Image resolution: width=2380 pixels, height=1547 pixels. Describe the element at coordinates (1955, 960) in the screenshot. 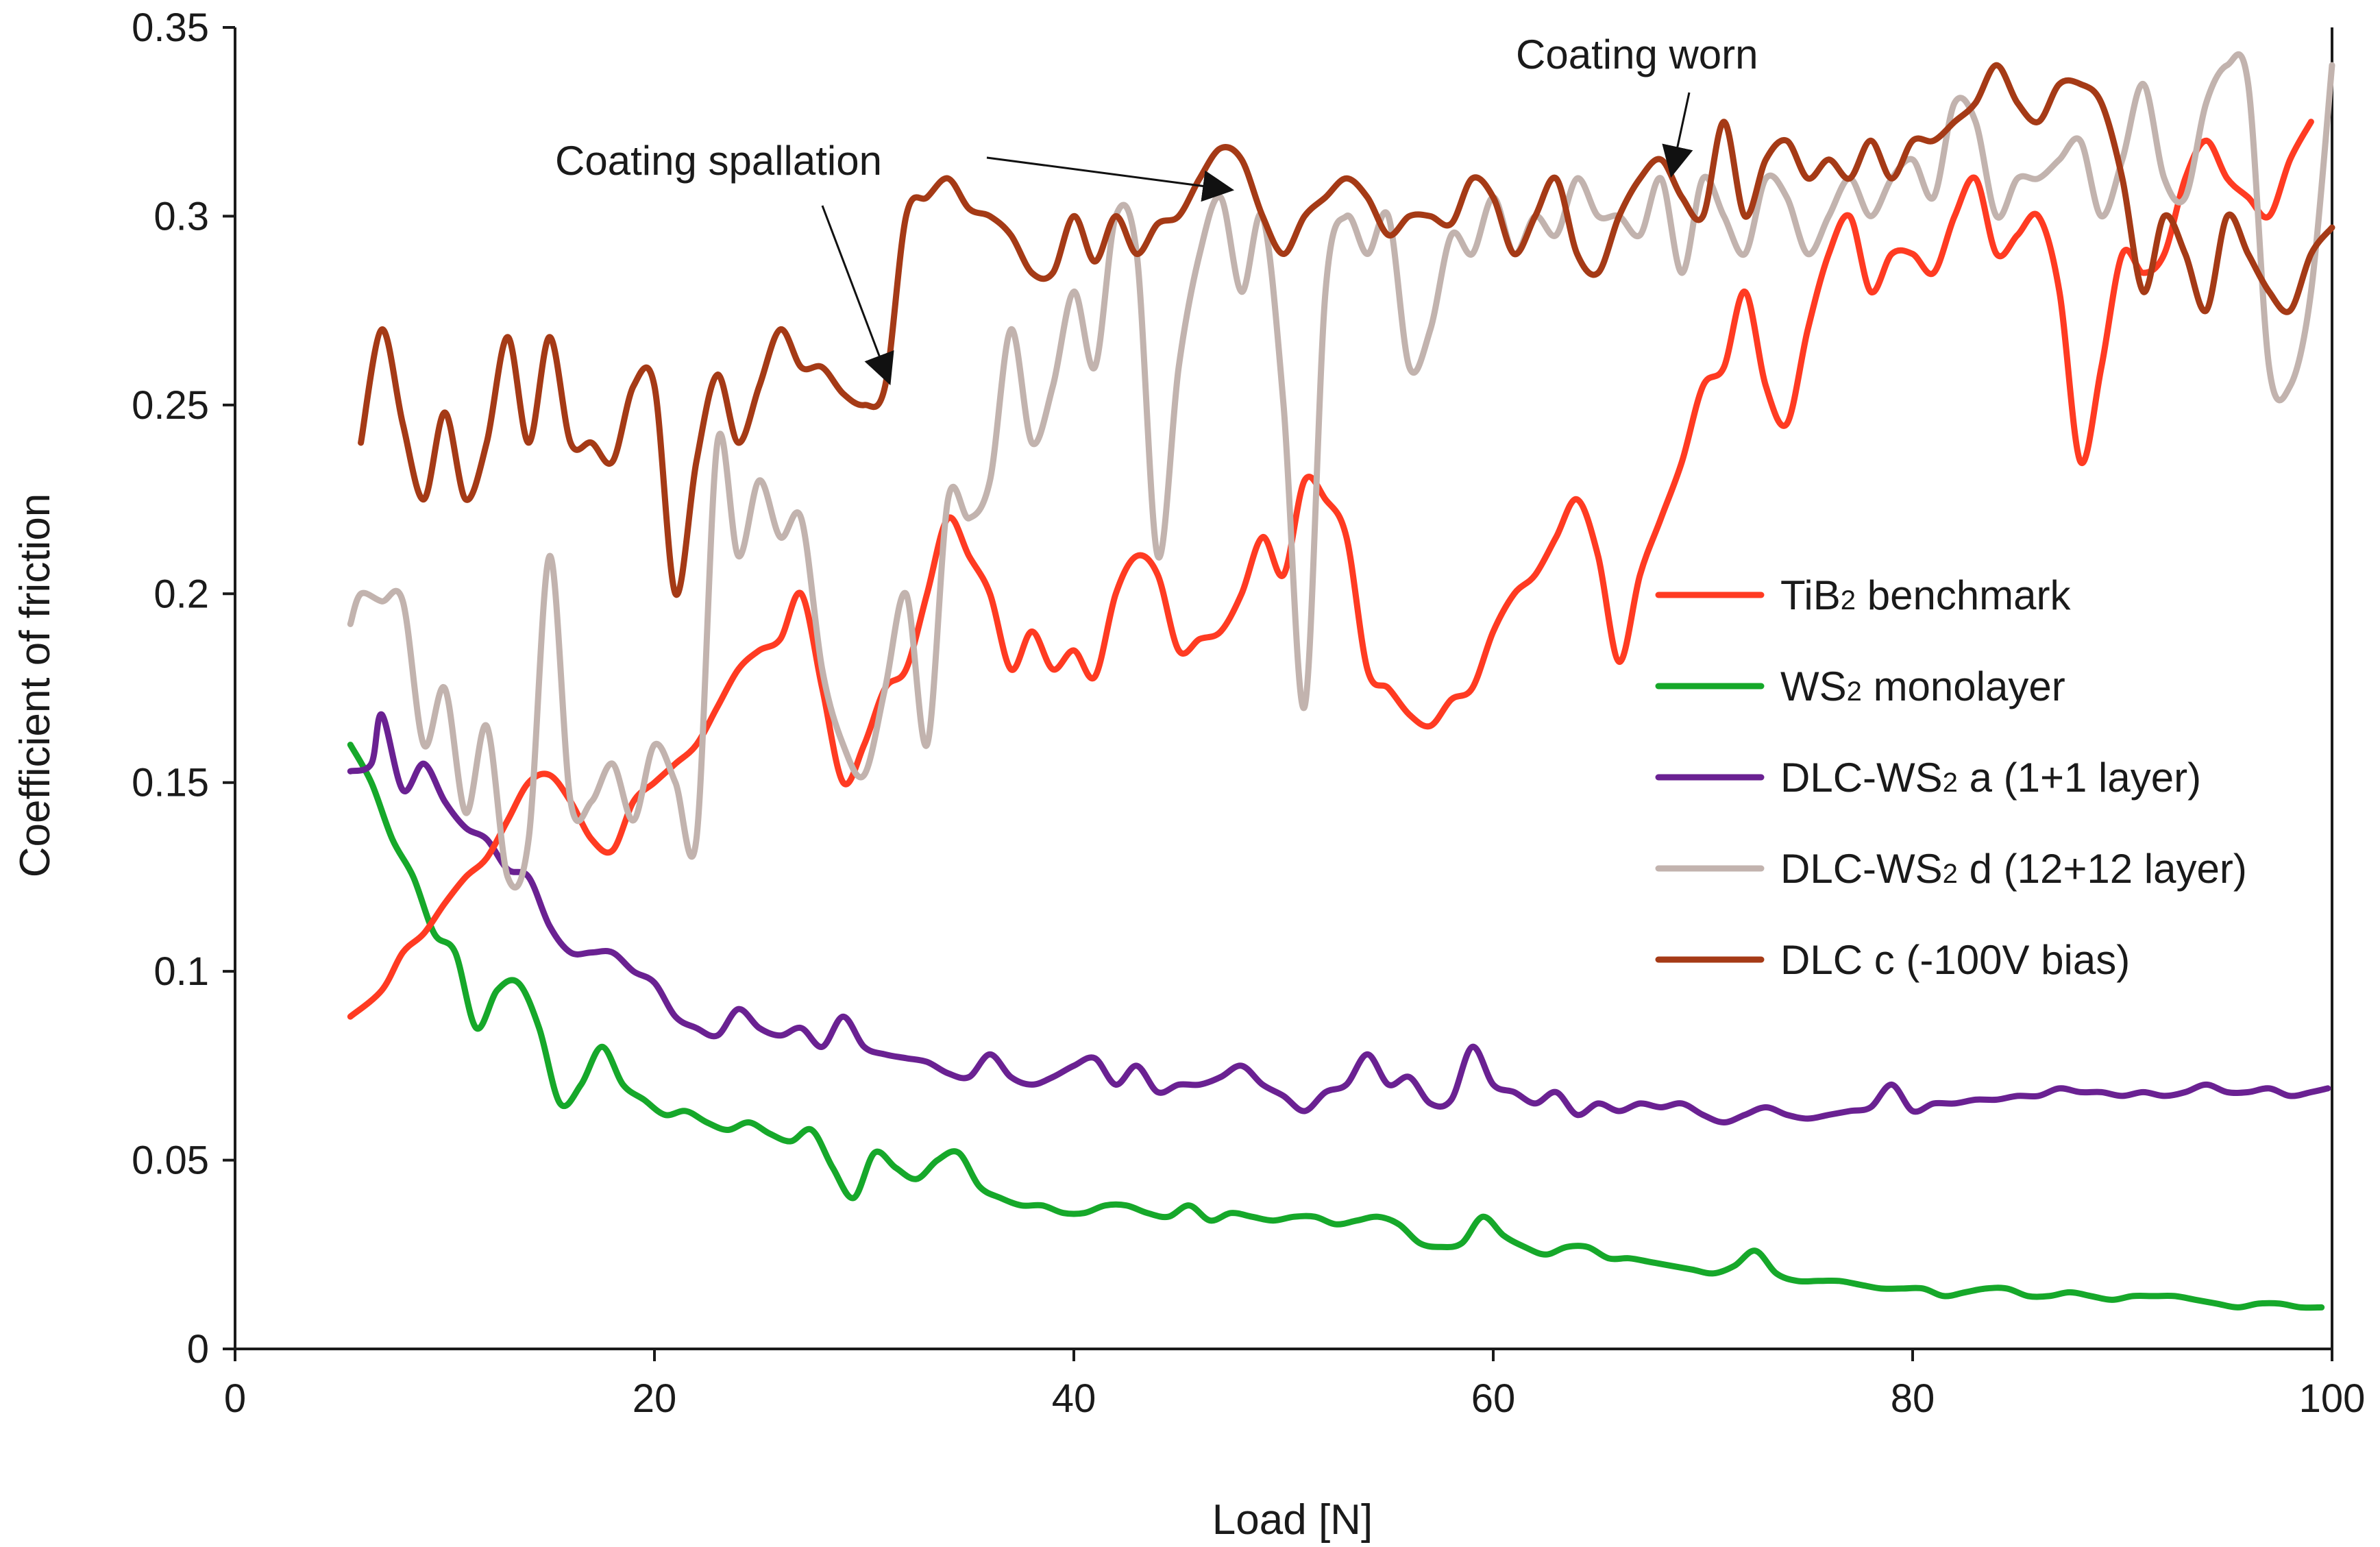

I see `legend-label-dlc-c-100v-bias: DLC c (-100V bias)` at that location.